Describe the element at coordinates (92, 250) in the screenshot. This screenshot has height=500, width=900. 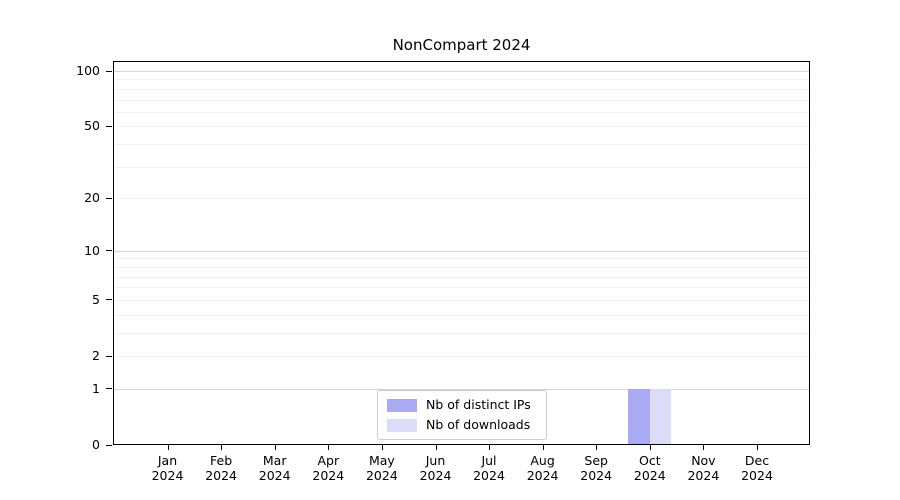
I see `y-tick-label: 10` at that location.